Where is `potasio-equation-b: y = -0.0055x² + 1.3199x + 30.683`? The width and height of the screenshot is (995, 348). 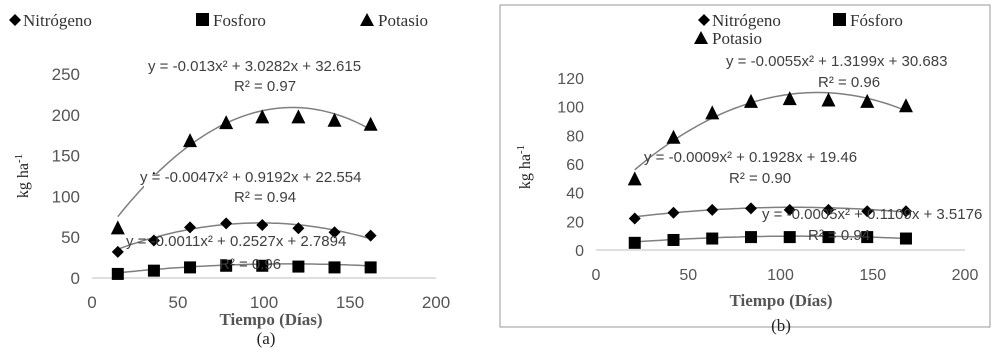 potasio-equation-b: y = -0.0055x² + 1.3199x + 30.683 is located at coordinates (836, 61).